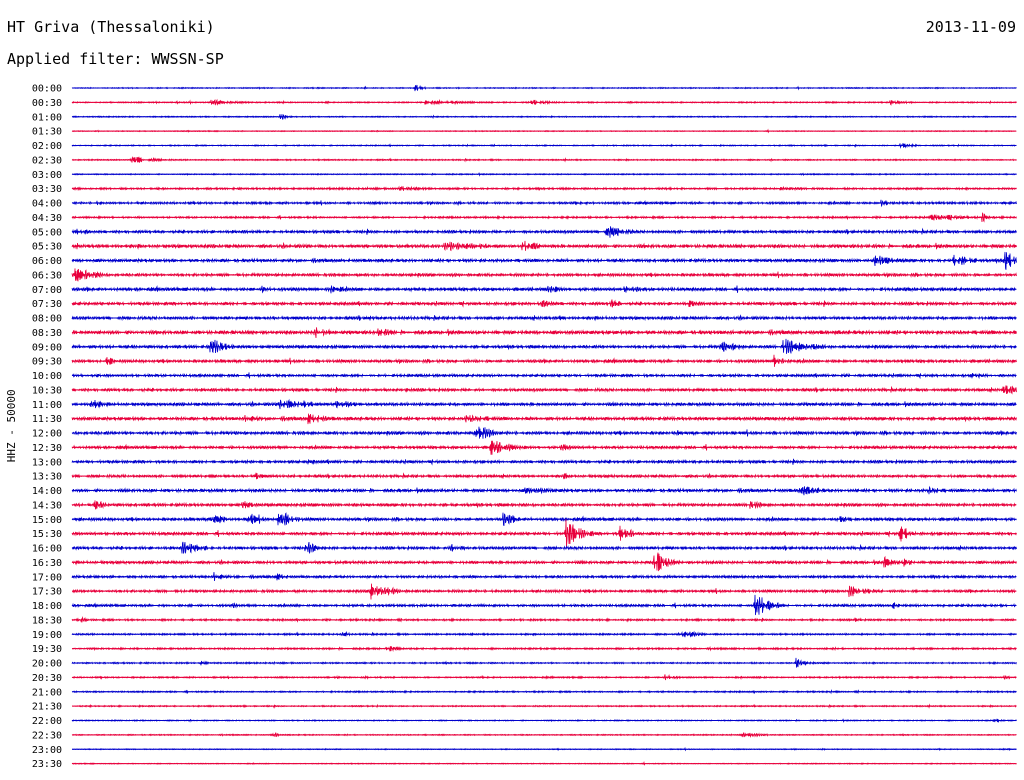  Describe the element at coordinates (47, 160) in the screenshot. I see `row-label-0230: 02:30` at that location.